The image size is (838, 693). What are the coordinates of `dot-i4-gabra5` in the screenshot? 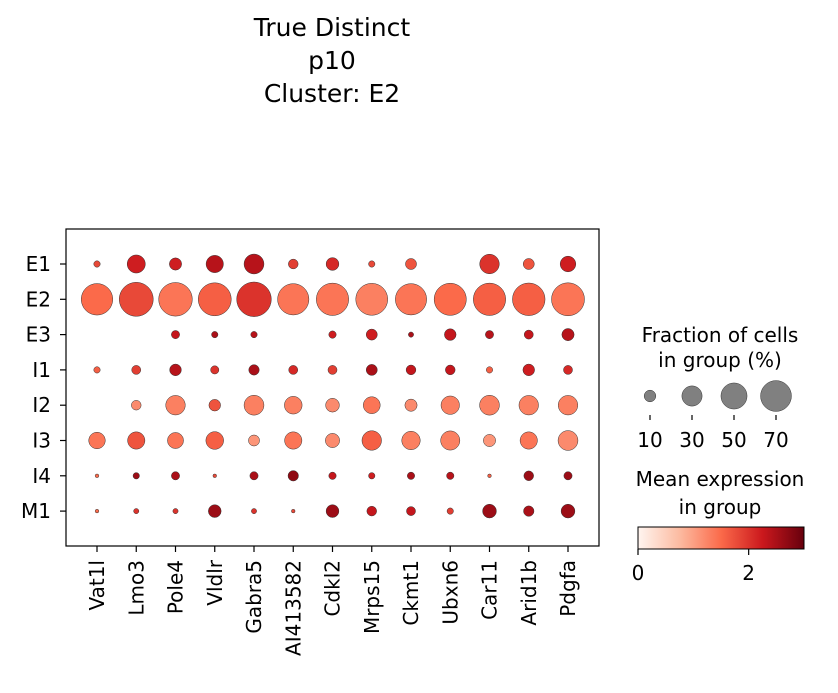 It's located at (254, 476).